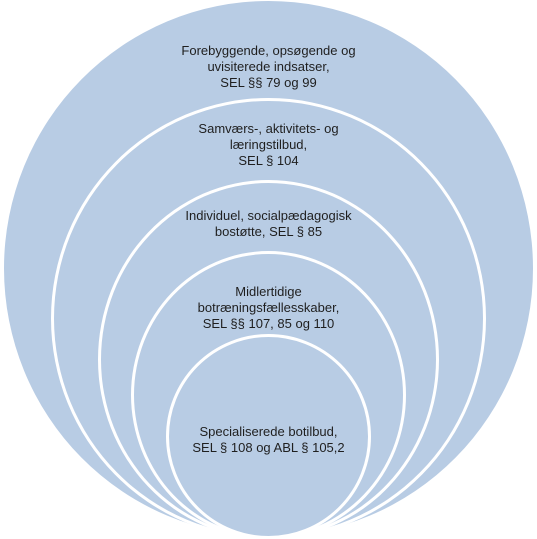 This screenshot has width=537, height=539. I want to click on label-level-3-line-1: Individuel, socialpædagogisk, so click(268, 215).